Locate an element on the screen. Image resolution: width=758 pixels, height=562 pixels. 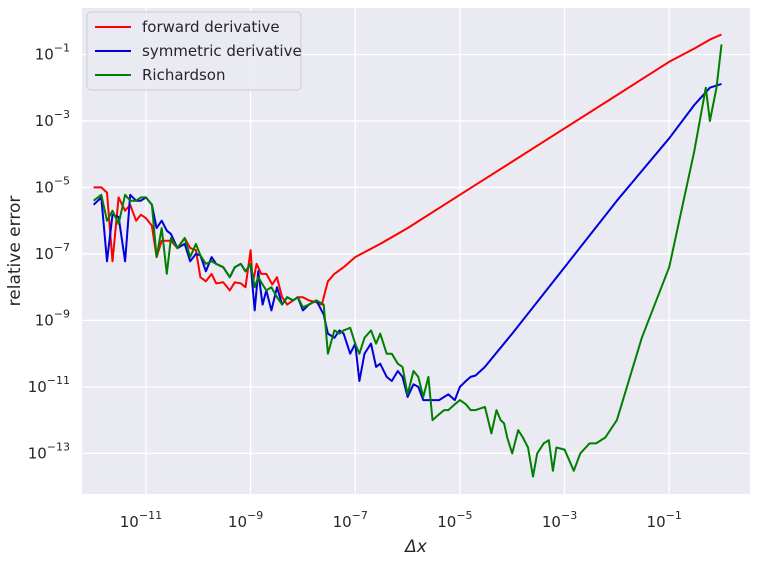
x-tick-label: 10⁻¹ is located at coordinates (664, 520).